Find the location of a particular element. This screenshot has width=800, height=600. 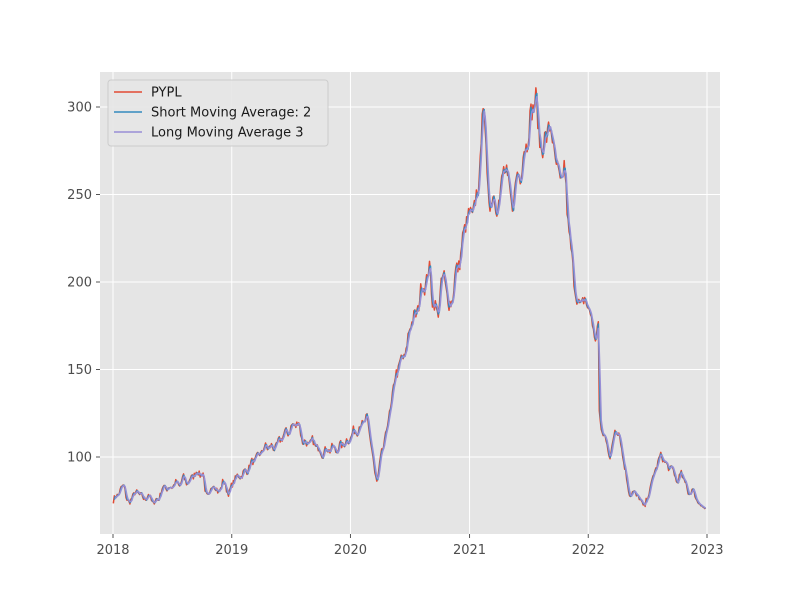

x-tick-label: 2018 is located at coordinates (112, 550).